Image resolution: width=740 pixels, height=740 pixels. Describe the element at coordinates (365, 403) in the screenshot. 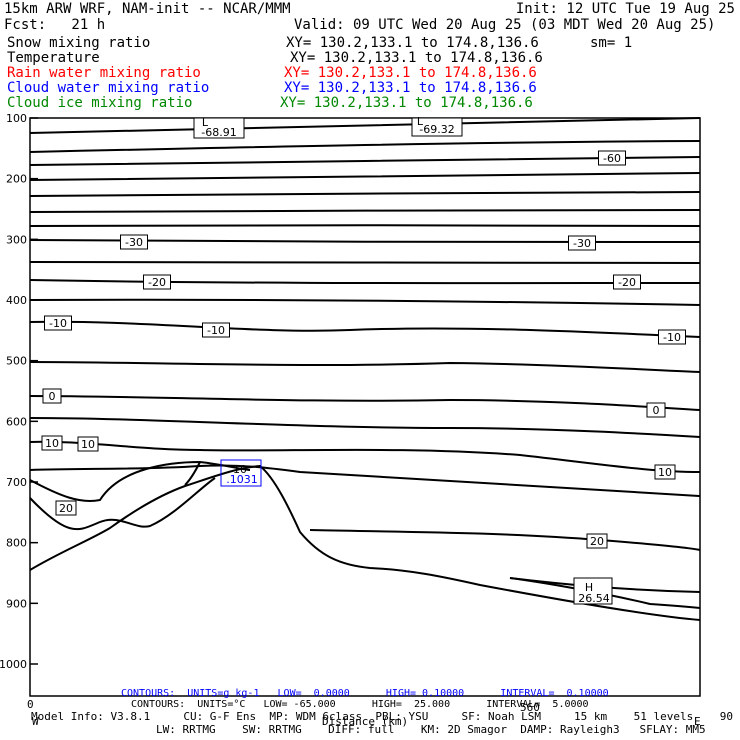

I see `isotherm-line-zero` at that location.